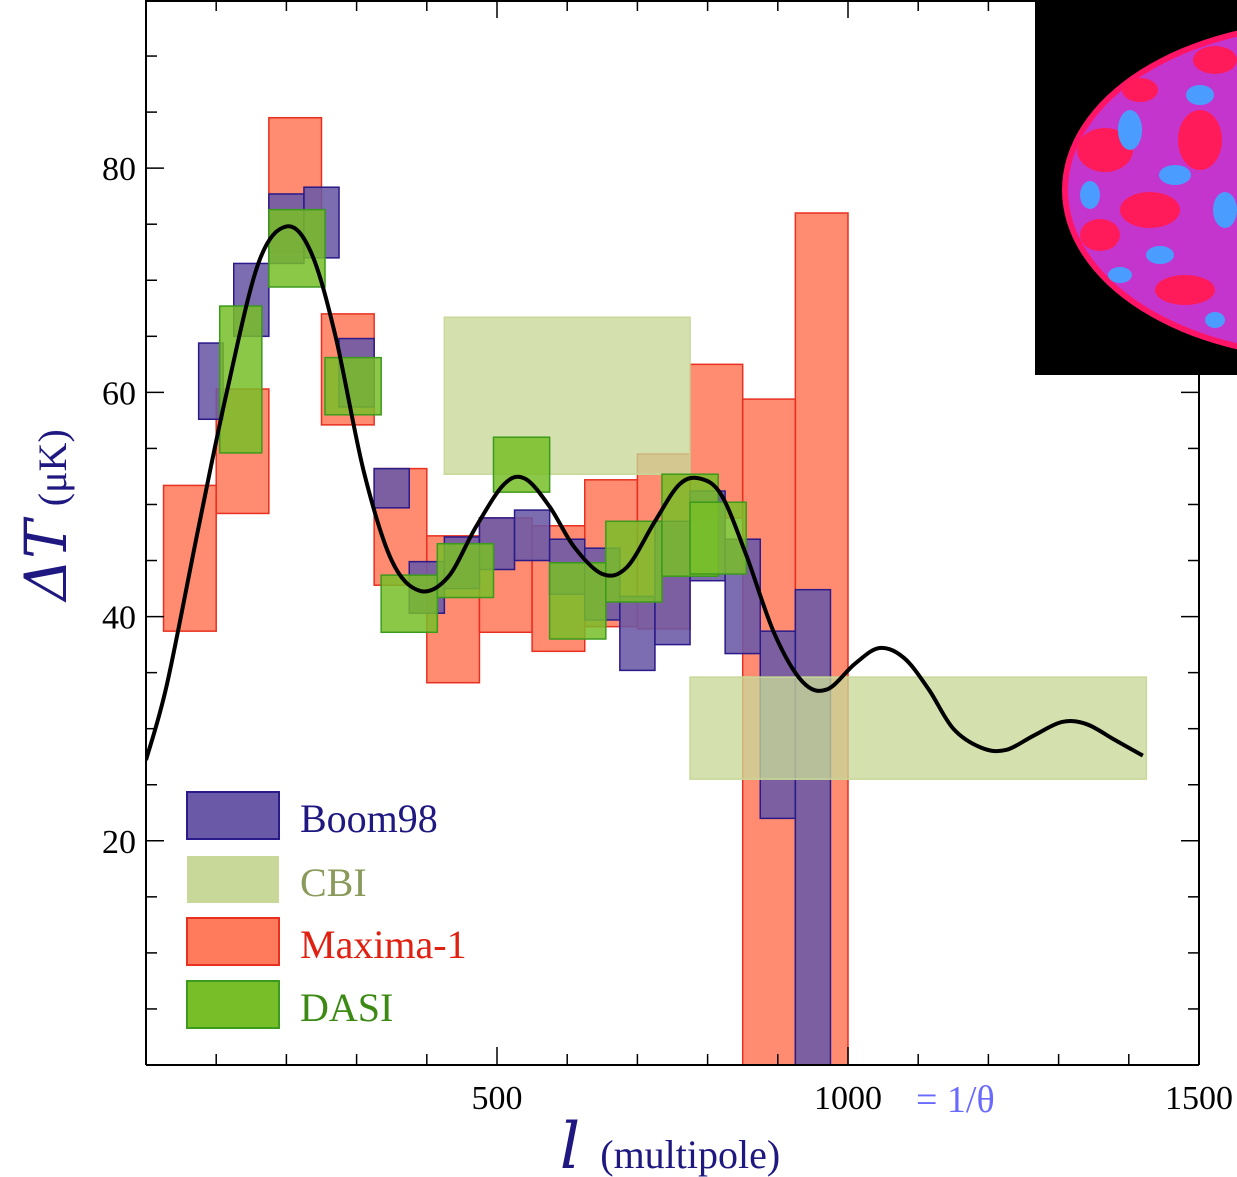 The width and height of the screenshot is (1237, 1177). I want to click on y-axis-unit: (μK), so click(52, 467).